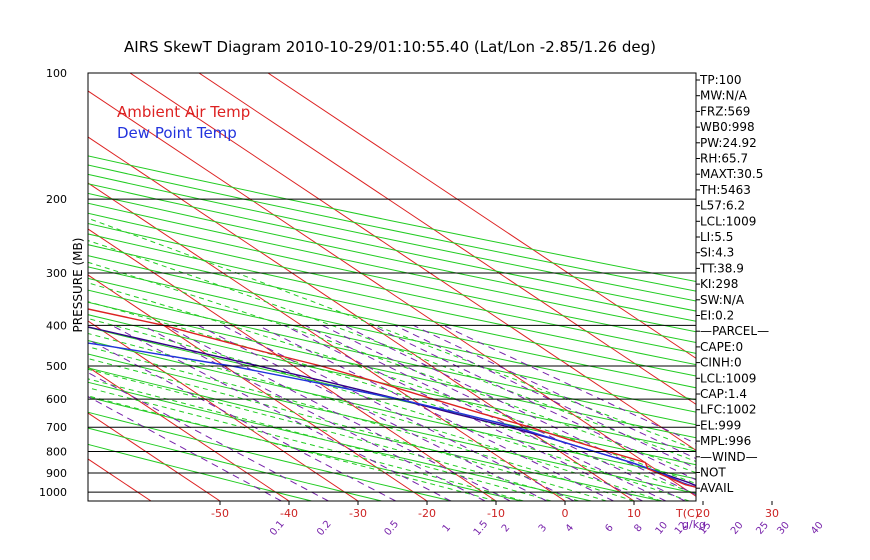 The height and width of the screenshot is (560, 870). I want to click on sounding-index: CINH:0, so click(721, 363).